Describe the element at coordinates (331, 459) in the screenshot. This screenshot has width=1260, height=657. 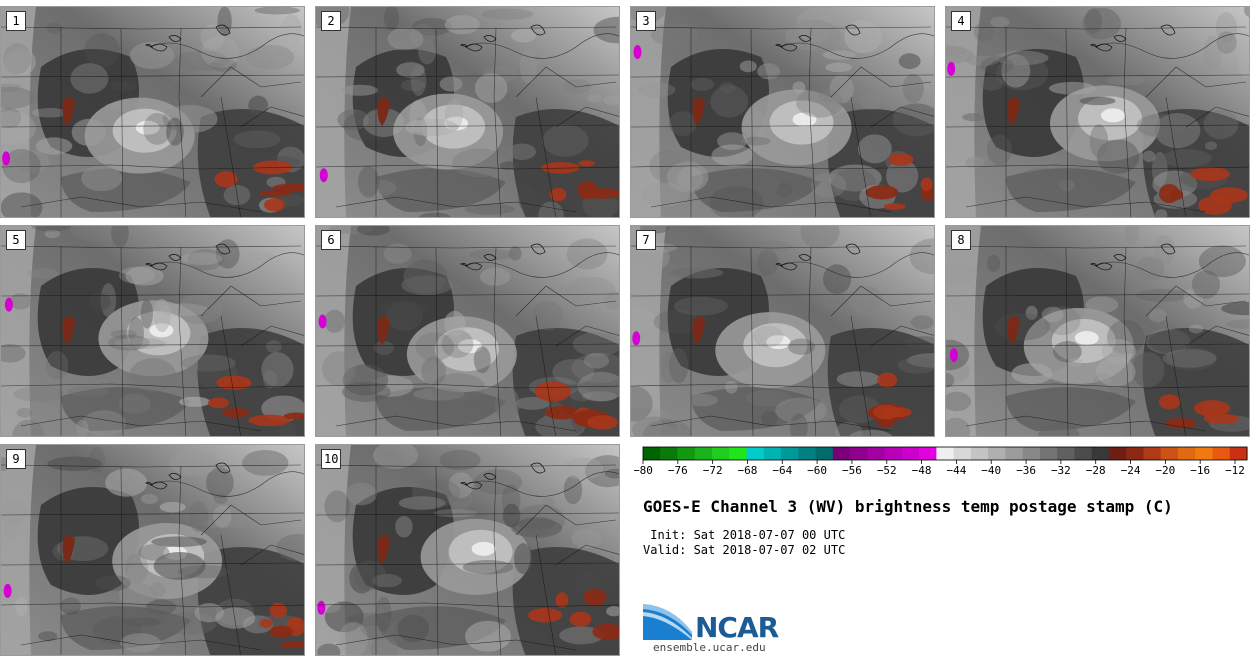
I see `panel-number: 10` at that location.